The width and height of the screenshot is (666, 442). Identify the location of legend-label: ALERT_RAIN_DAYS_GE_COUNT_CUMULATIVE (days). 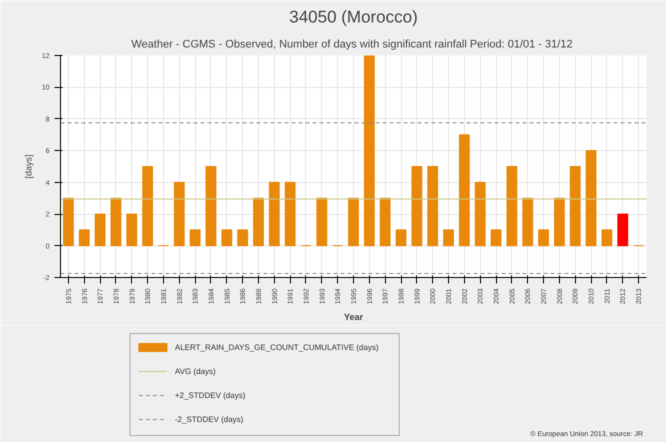
(276, 347).